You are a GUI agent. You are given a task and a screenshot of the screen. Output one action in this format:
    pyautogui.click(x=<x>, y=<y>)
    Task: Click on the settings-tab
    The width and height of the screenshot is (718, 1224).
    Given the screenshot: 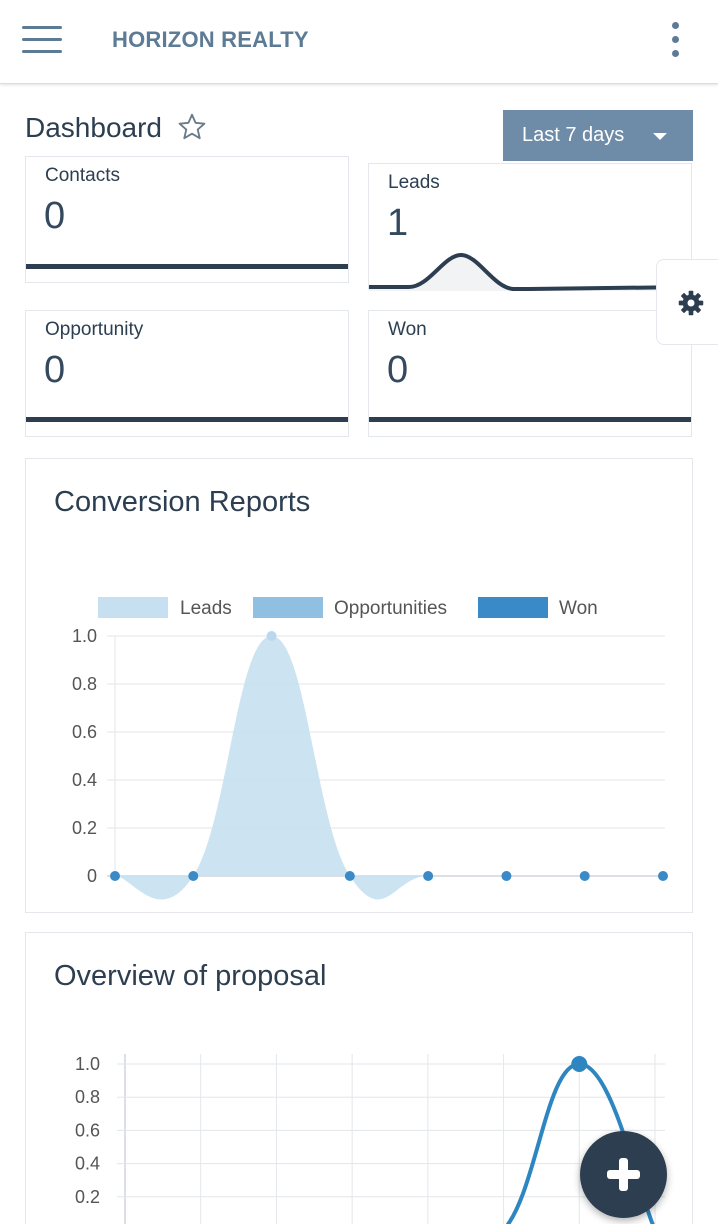 What is the action you would take?
    pyautogui.click(x=687, y=302)
    